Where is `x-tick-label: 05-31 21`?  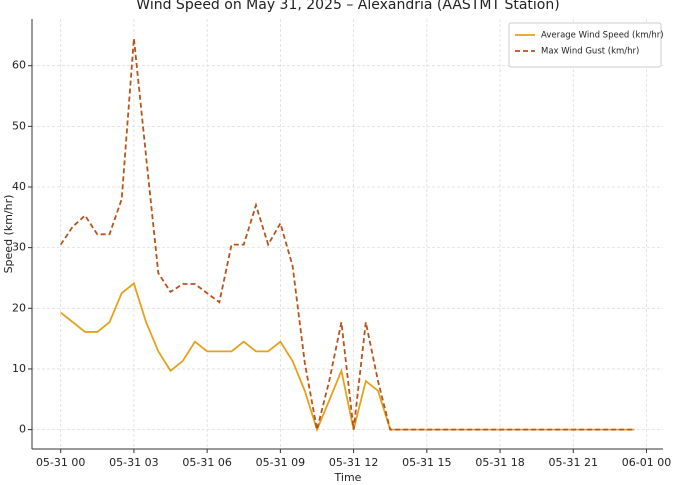 x-tick-label: 05-31 21 is located at coordinates (573, 462).